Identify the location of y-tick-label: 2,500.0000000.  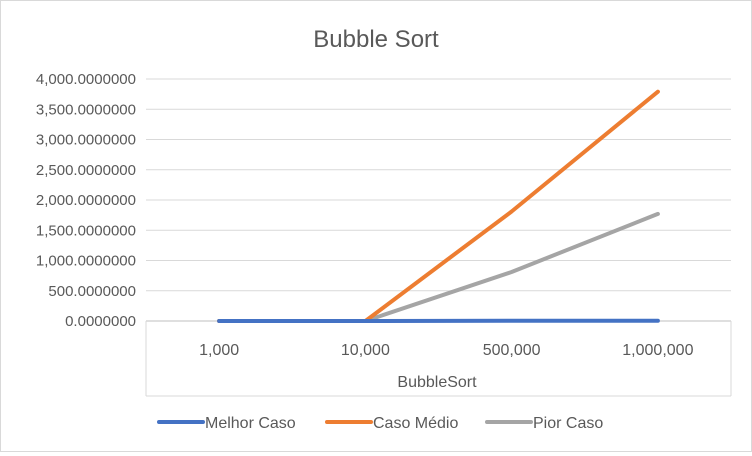
(86, 170).